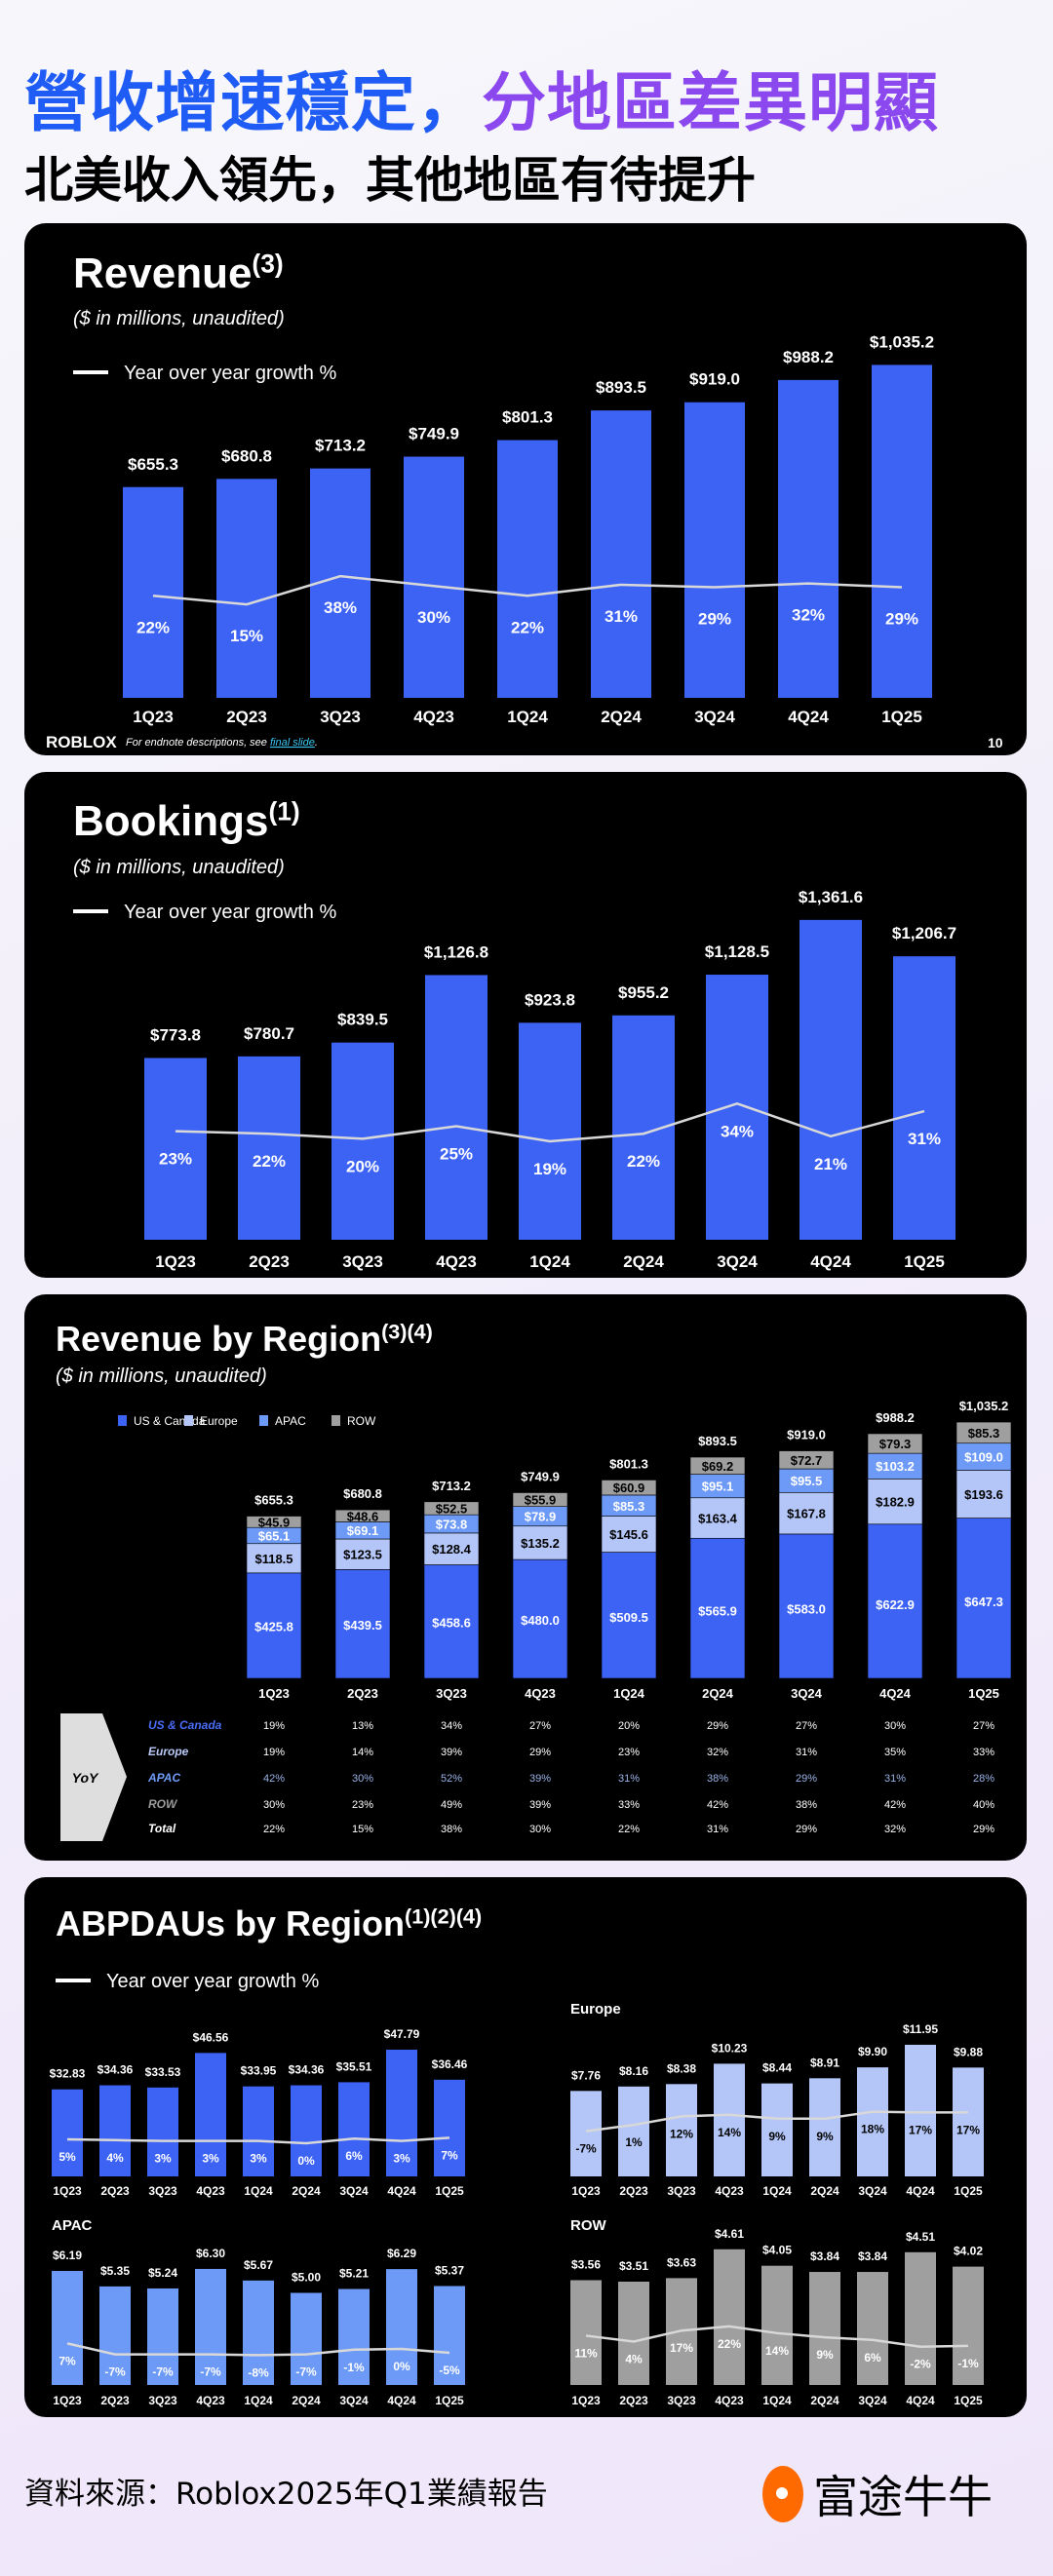 This screenshot has height=2576, width=1053. Describe the element at coordinates (451, 1623) in the screenshot. I see `segment-value-label: $458.6` at that location.